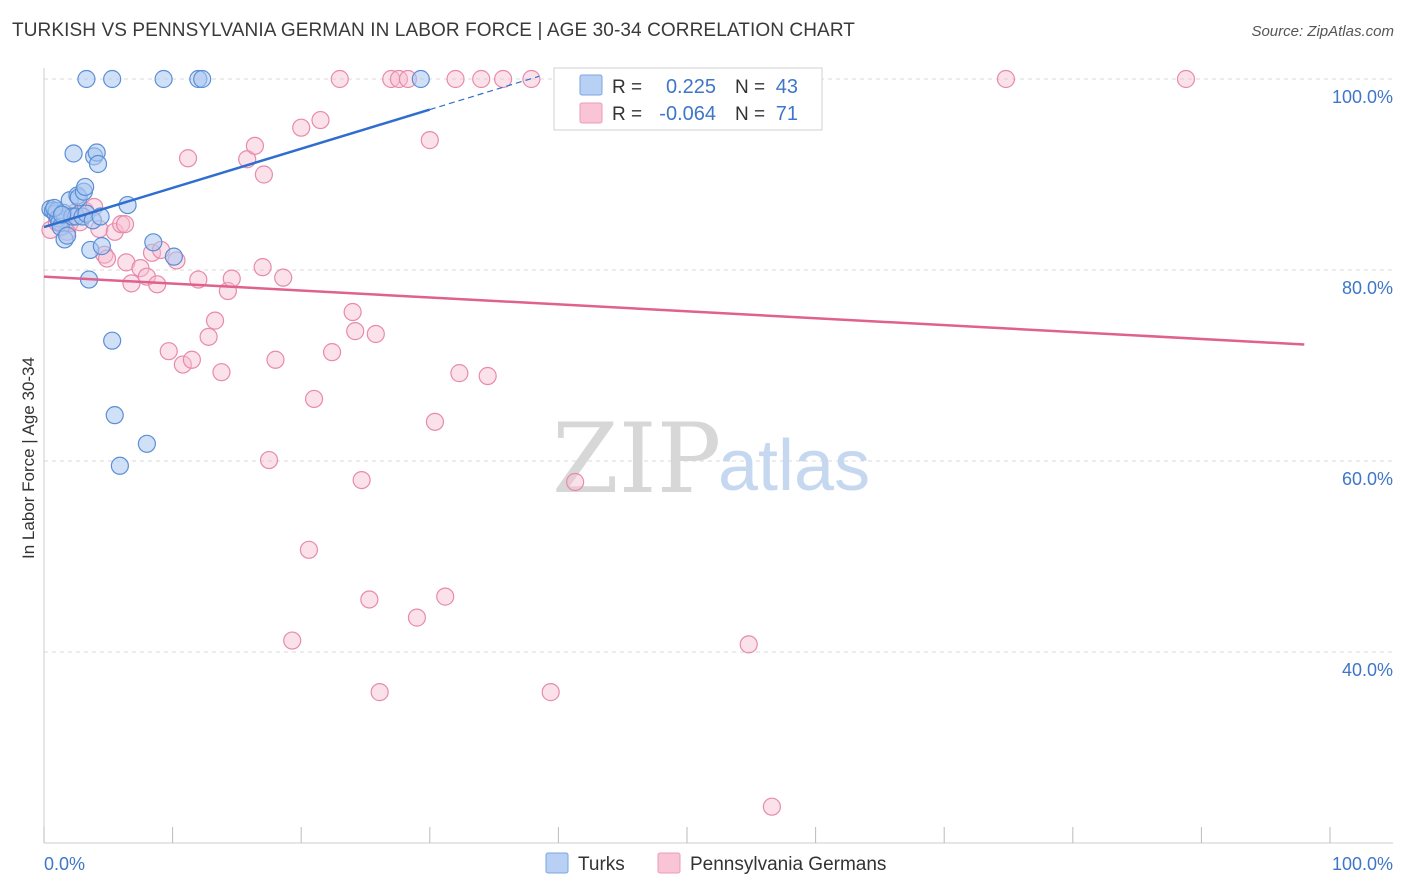 Image resolution: width=1406 pixels, height=892 pixels. Describe the element at coordinates (674, 310) in the screenshot. I see `pg-trend-line` at that location.